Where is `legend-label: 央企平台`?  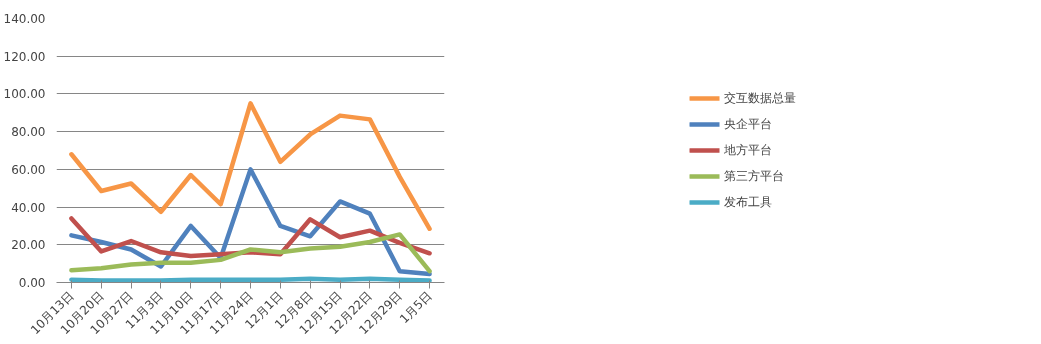 legend-label: 央企平台 is located at coordinates (748, 124).